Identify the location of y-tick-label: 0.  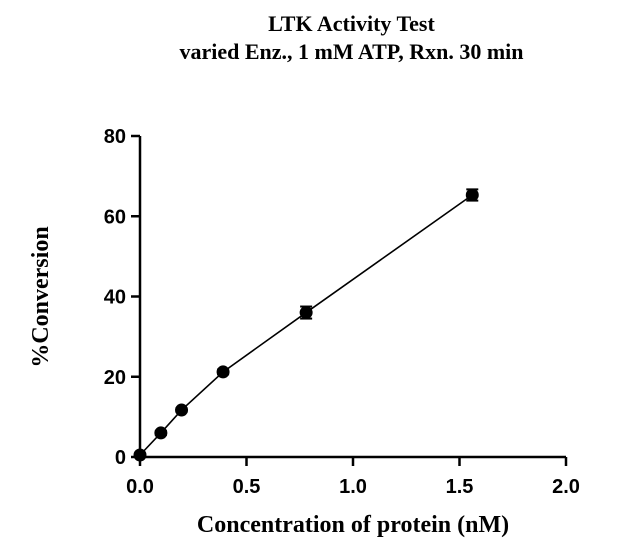
(120, 458).